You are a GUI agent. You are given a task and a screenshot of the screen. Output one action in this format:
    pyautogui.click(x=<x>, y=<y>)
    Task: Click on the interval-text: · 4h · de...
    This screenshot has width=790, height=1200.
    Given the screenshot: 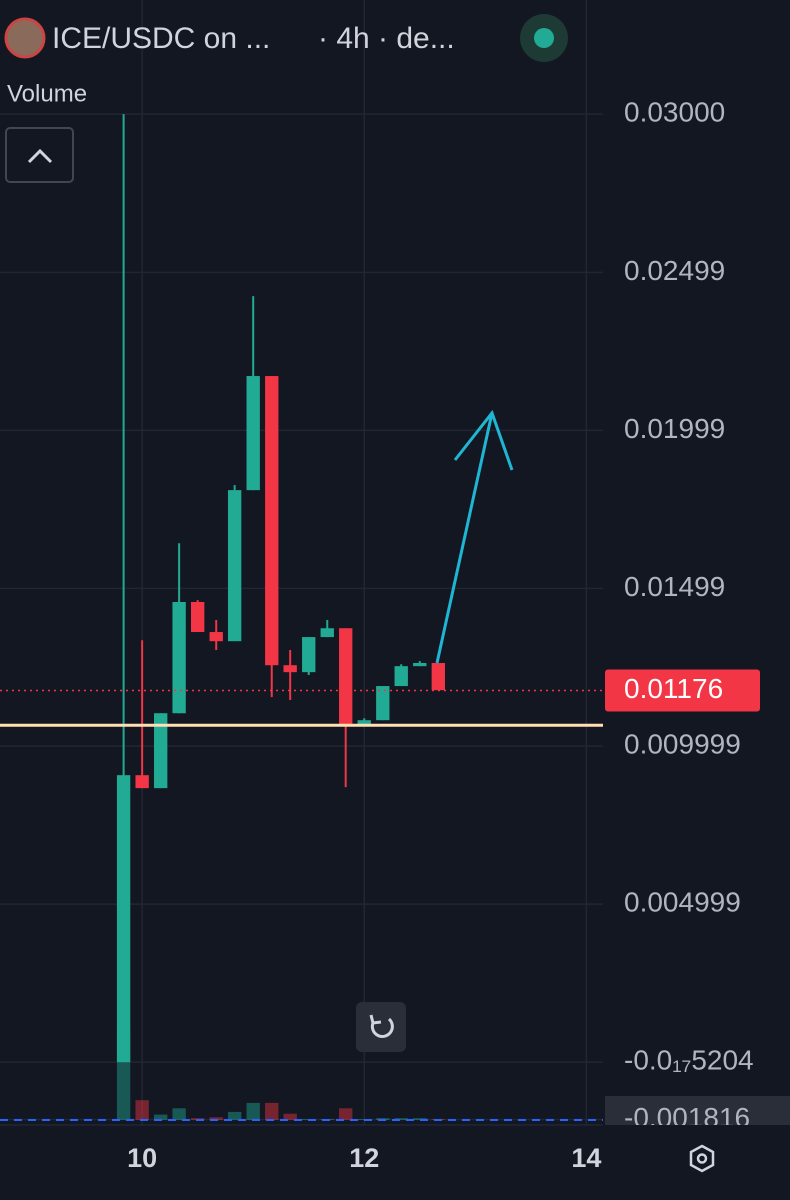 What is the action you would take?
    pyautogui.click(x=386, y=38)
    